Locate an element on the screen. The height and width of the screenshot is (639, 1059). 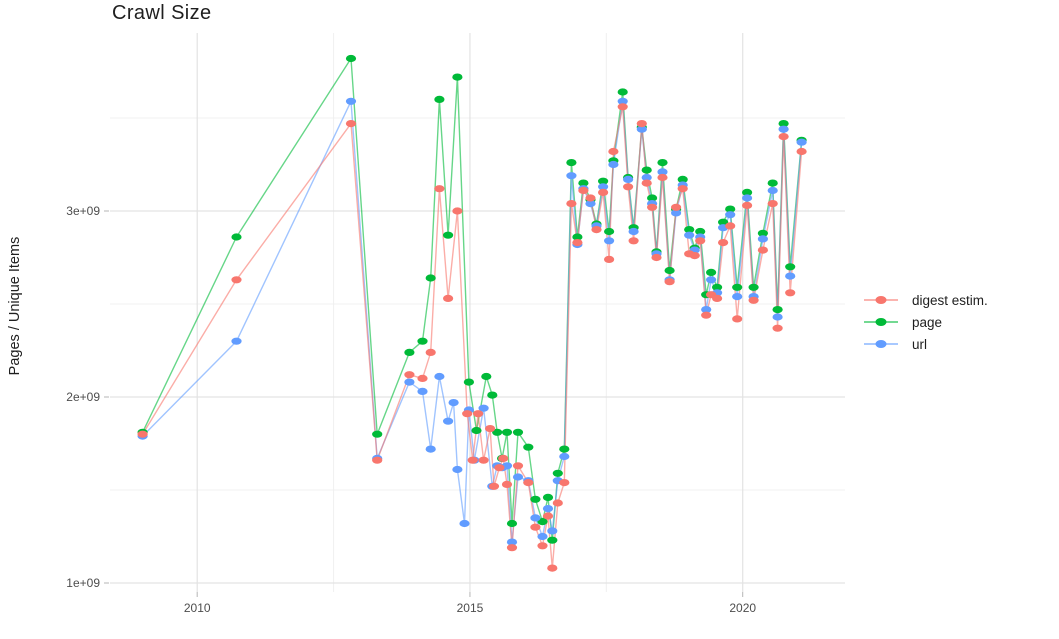
chart-title: Crawl Size is located at coordinates (162, 13).